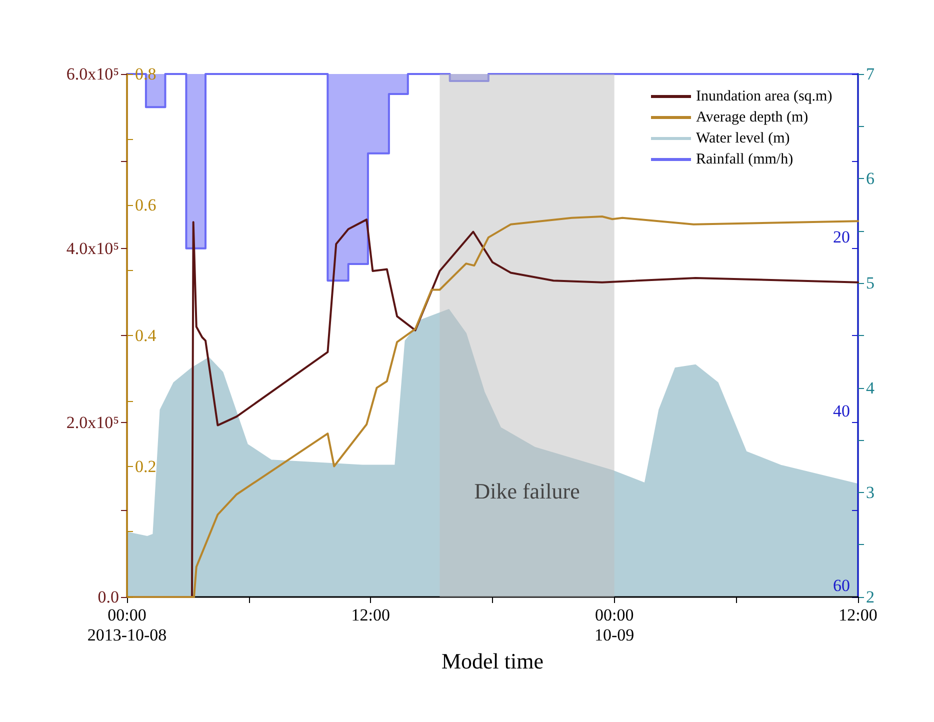 The height and width of the screenshot is (722, 934). I want to click on legend-label: Water level (m), so click(743, 138).